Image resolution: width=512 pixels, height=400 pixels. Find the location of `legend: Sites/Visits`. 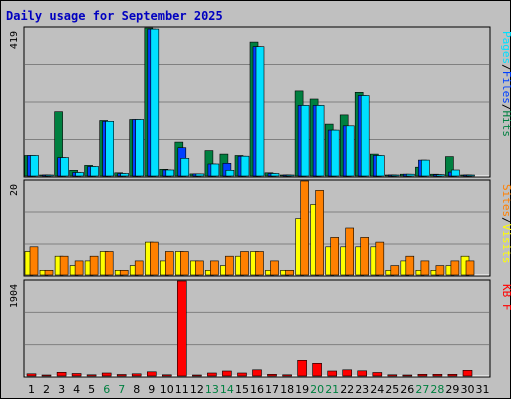

legend: Sites/Visits is located at coordinates (506, 224).